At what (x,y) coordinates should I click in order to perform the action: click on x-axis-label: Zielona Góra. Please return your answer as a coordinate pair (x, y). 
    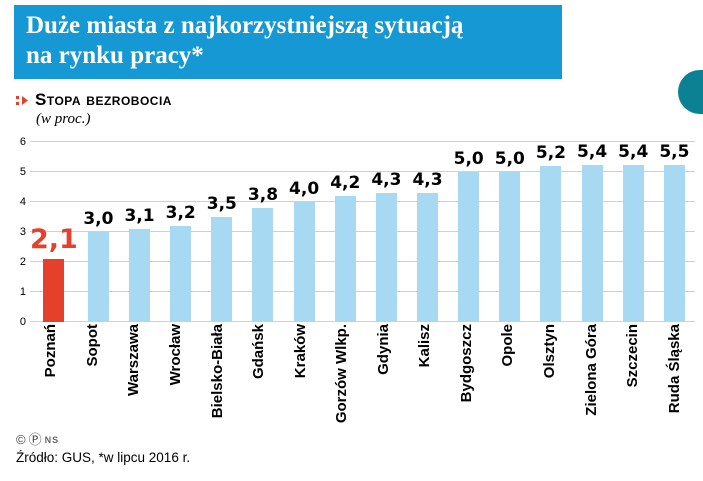
    Looking at the image, I should click on (591, 370).